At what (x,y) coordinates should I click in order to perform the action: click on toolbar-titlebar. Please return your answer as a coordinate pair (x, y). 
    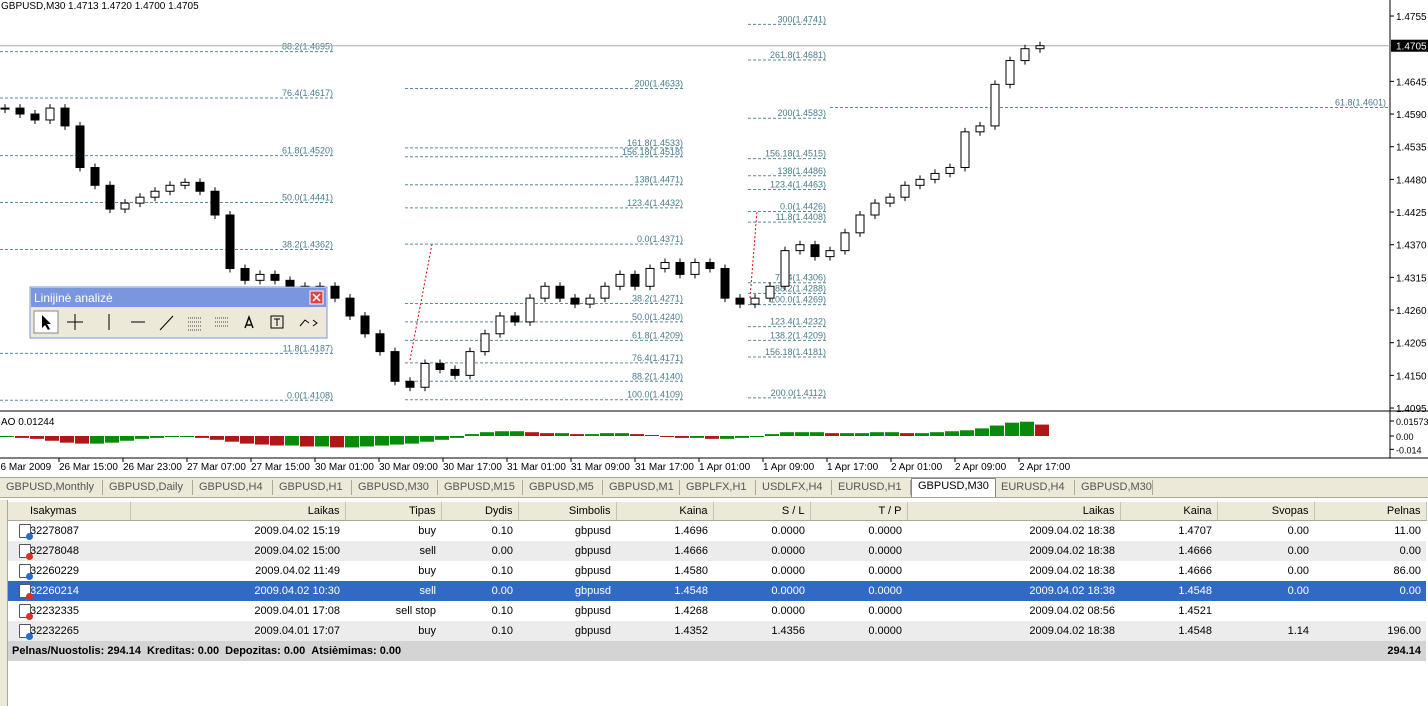
    Looking at the image, I should click on (178, 297).